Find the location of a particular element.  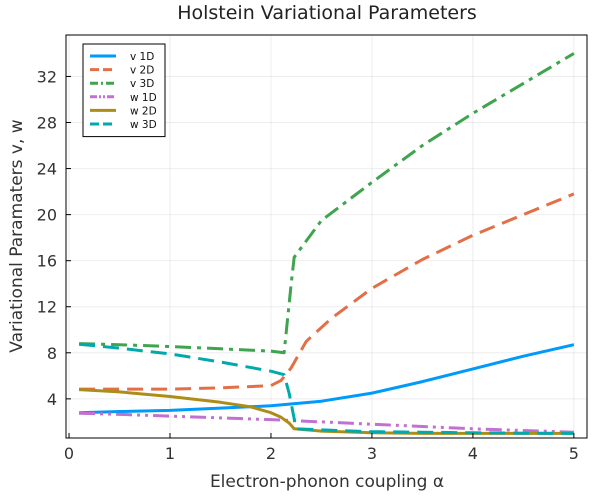

legend-label: w 3D is located at coordinates (143, 125).